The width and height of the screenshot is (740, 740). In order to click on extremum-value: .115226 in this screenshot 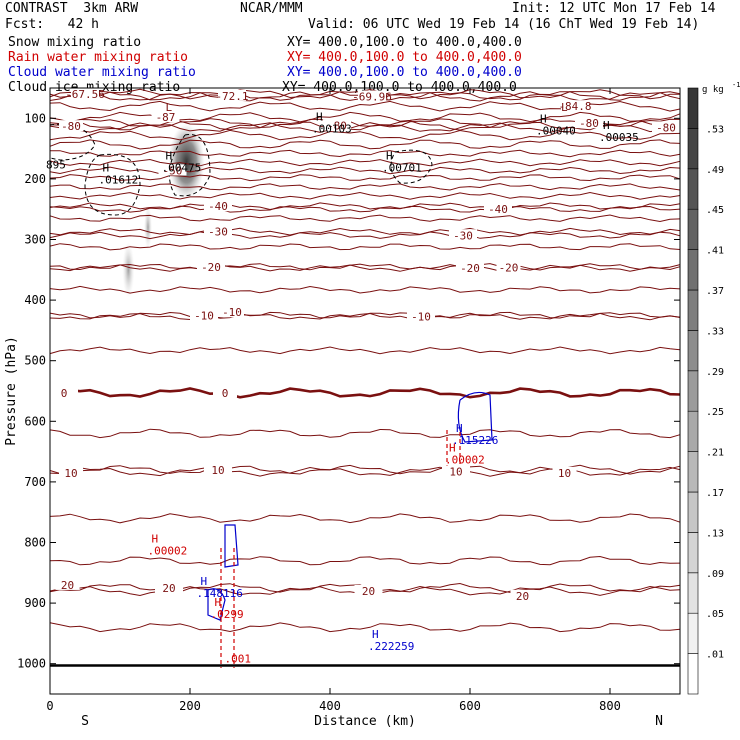, I will do `click(475, 440)`.